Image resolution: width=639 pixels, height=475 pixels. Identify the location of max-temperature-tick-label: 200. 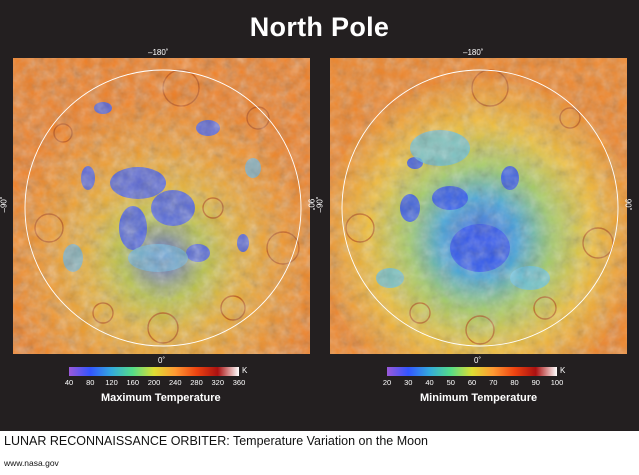
(154, 382).